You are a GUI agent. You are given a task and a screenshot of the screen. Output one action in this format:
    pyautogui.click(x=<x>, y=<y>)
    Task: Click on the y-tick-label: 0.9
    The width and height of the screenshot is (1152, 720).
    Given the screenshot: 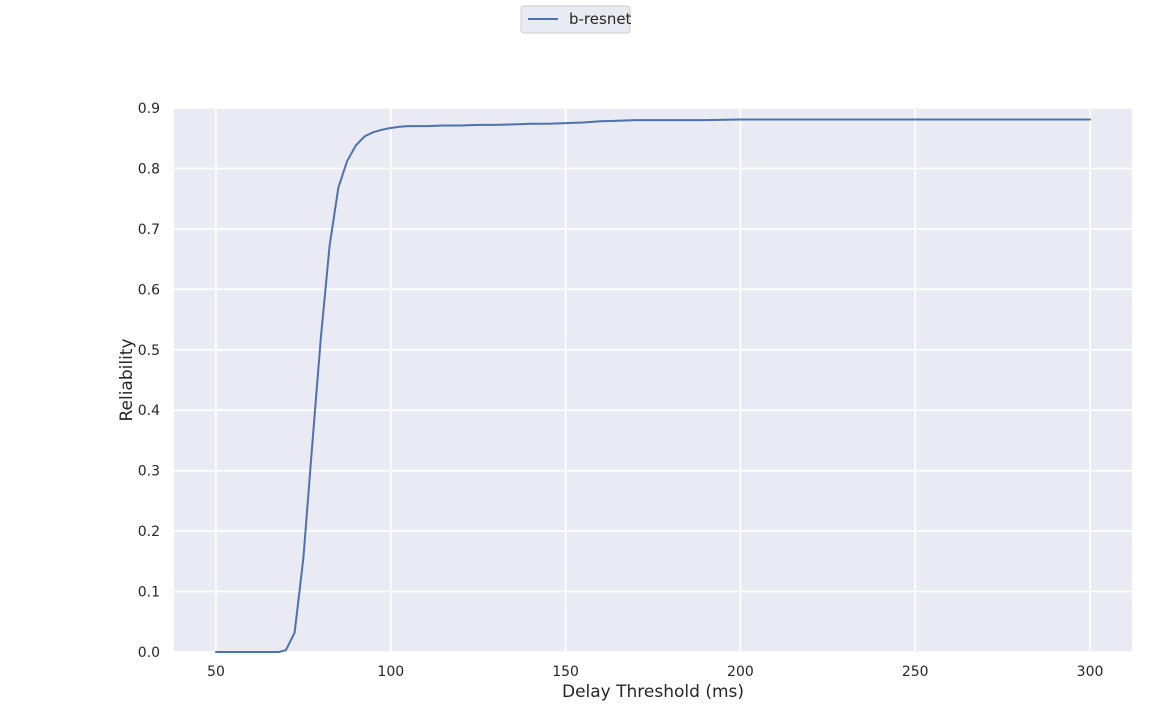 What is the action you would take?
    pyautogui.click(x=149, y=109)
    